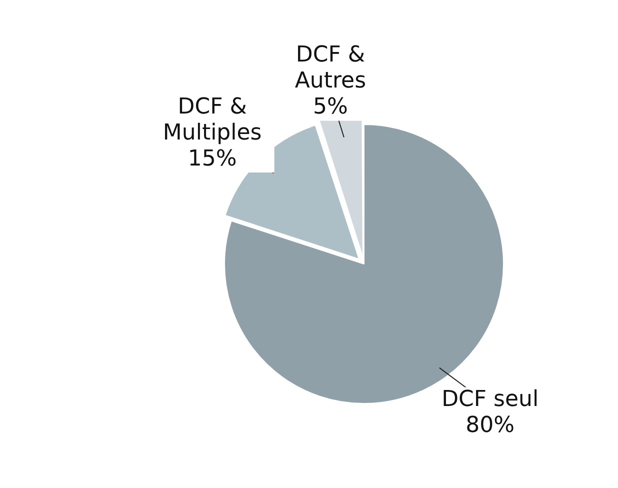 The width and height of the screenshot is (618, 488). Describe the element at coordinates (212, 120) in the screenshot. I see `slice-label: DCF & Multiples` at that location.